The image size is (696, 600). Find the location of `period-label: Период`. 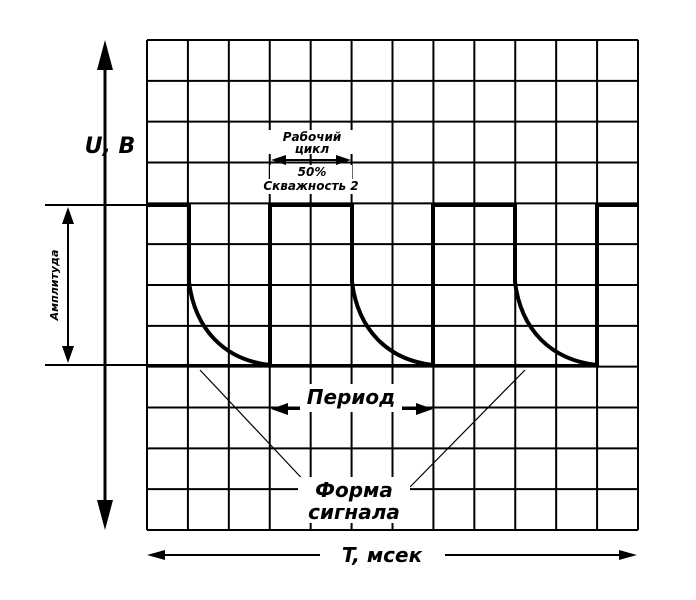

period-label: Период is located at coordinates (351, 397).